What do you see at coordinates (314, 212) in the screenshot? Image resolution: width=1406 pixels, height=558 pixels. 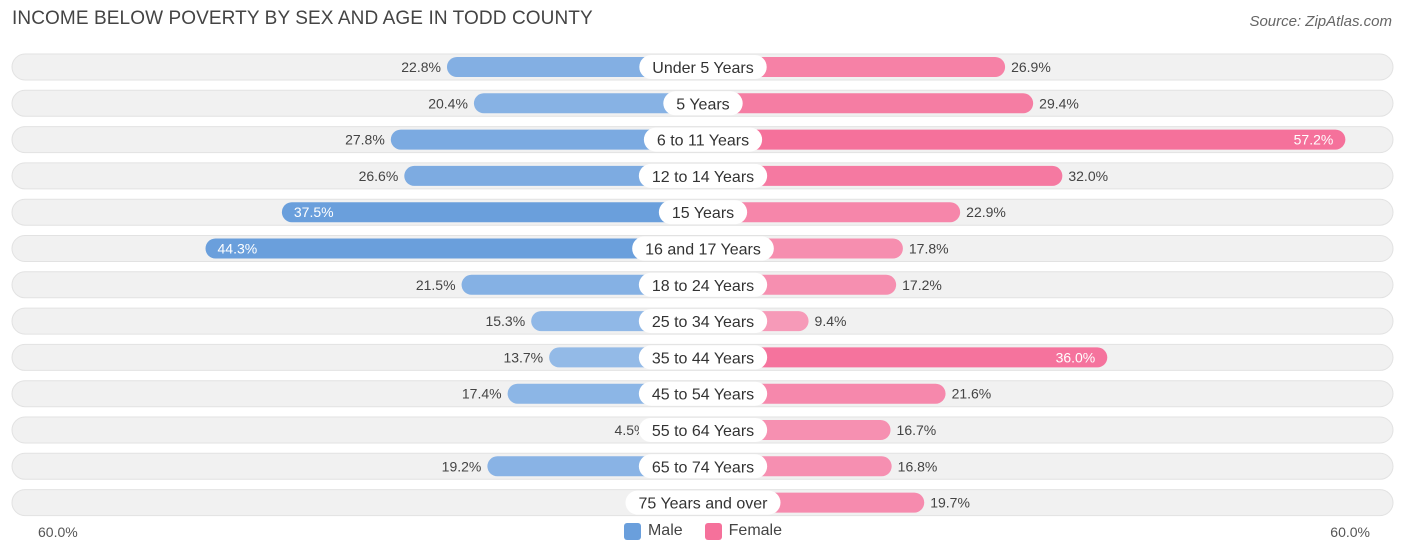 I see `value-label-male: 37.5%` at bounding box center [314, 212].